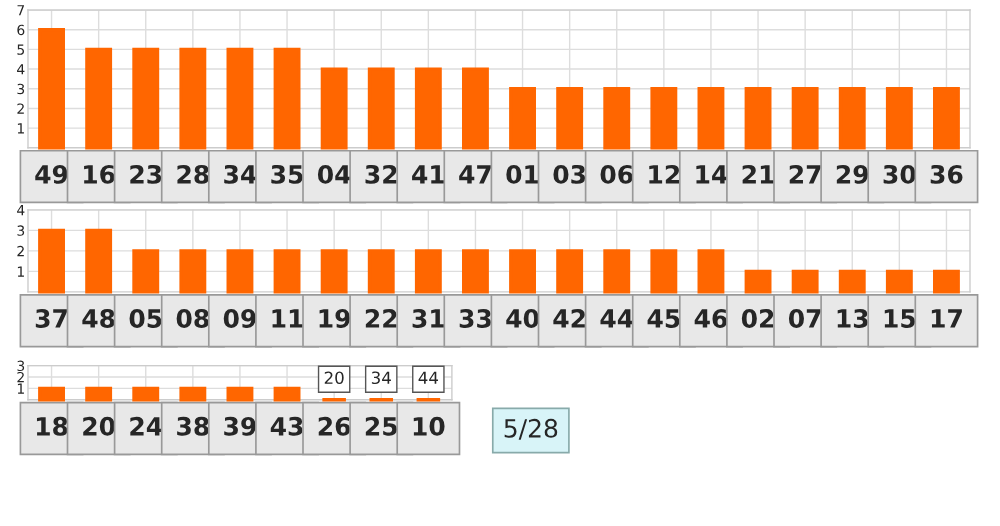 Image resolution: width=1000 pixels, height=526 pixels. I want to click on x-tick-label: 21, so click(758, 174).